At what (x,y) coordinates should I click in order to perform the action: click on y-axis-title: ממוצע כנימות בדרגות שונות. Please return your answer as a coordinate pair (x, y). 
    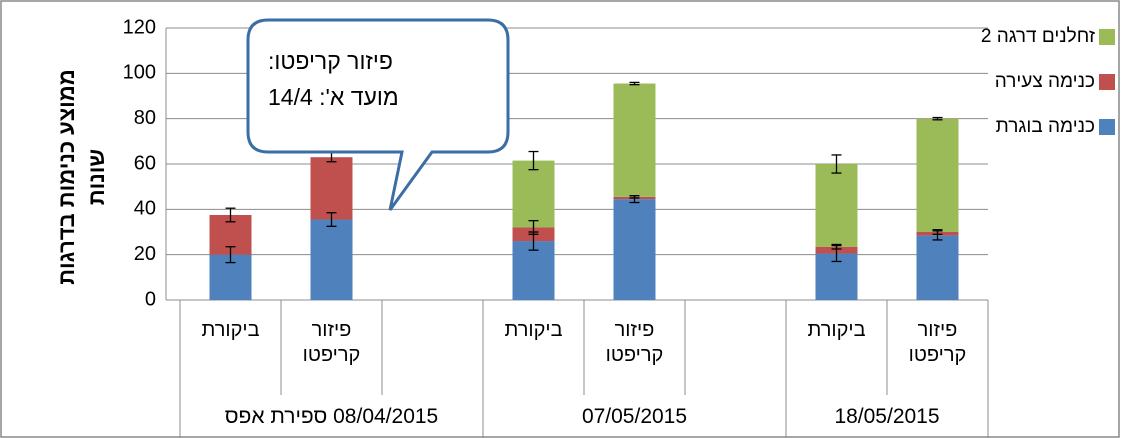
    Looking at the image, I should click on (81, 177).